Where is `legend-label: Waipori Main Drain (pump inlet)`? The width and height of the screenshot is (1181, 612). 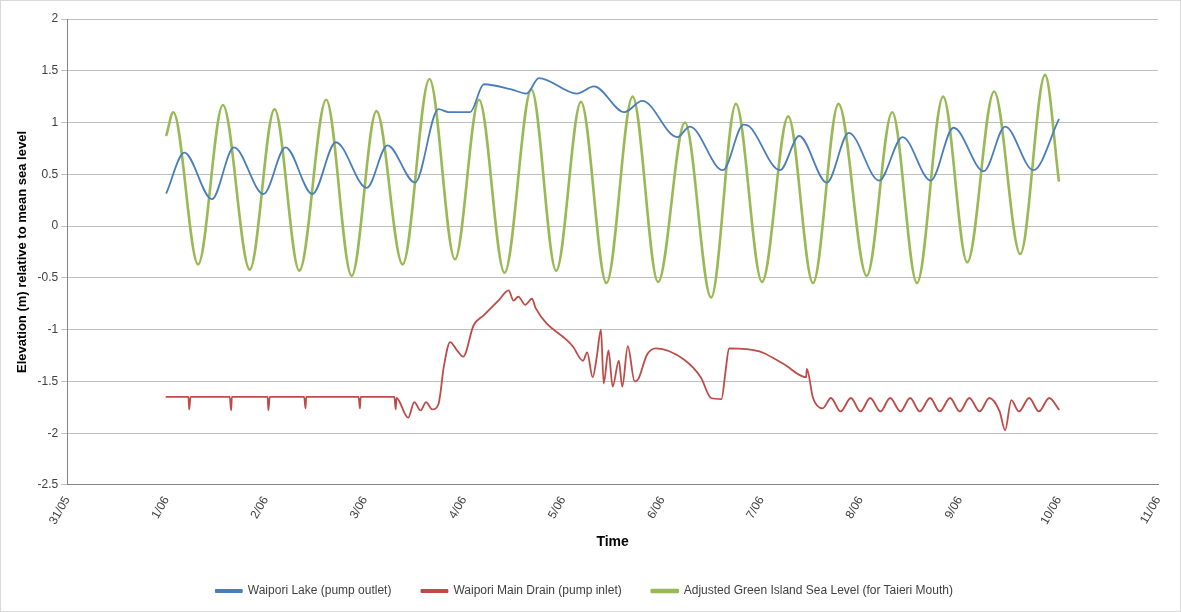
legend-label: Waipori Main Drain (pump inlet) is located at coordinates (537, 590).